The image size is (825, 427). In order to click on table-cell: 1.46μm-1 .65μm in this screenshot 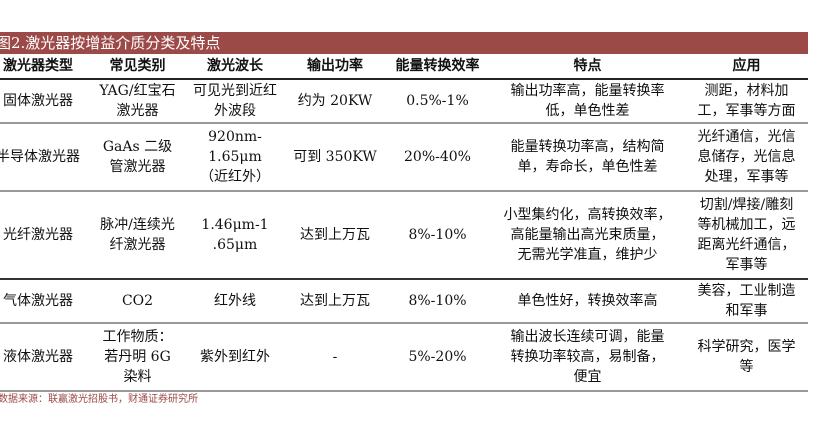, I will do `click(235, 235)`.